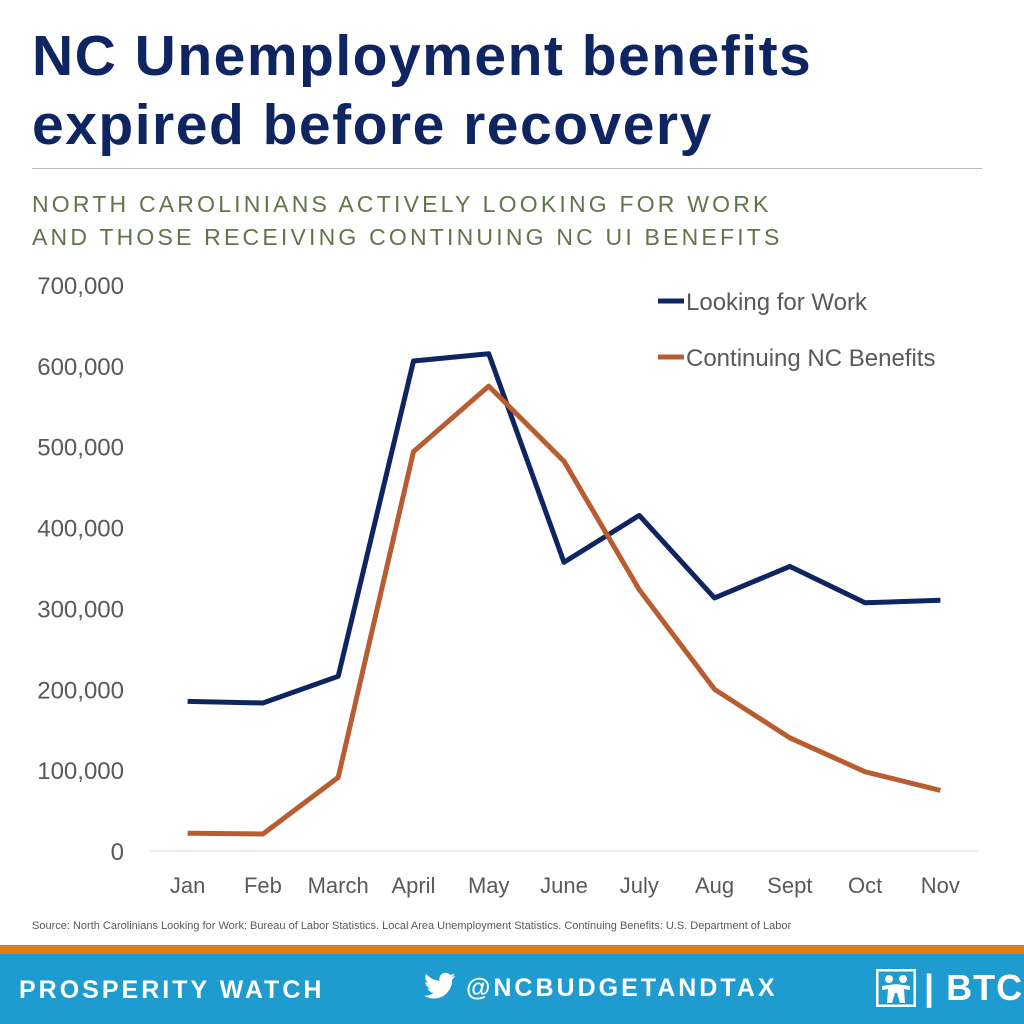  I want to click on x-tick-label: Oct, so click(865, 885).